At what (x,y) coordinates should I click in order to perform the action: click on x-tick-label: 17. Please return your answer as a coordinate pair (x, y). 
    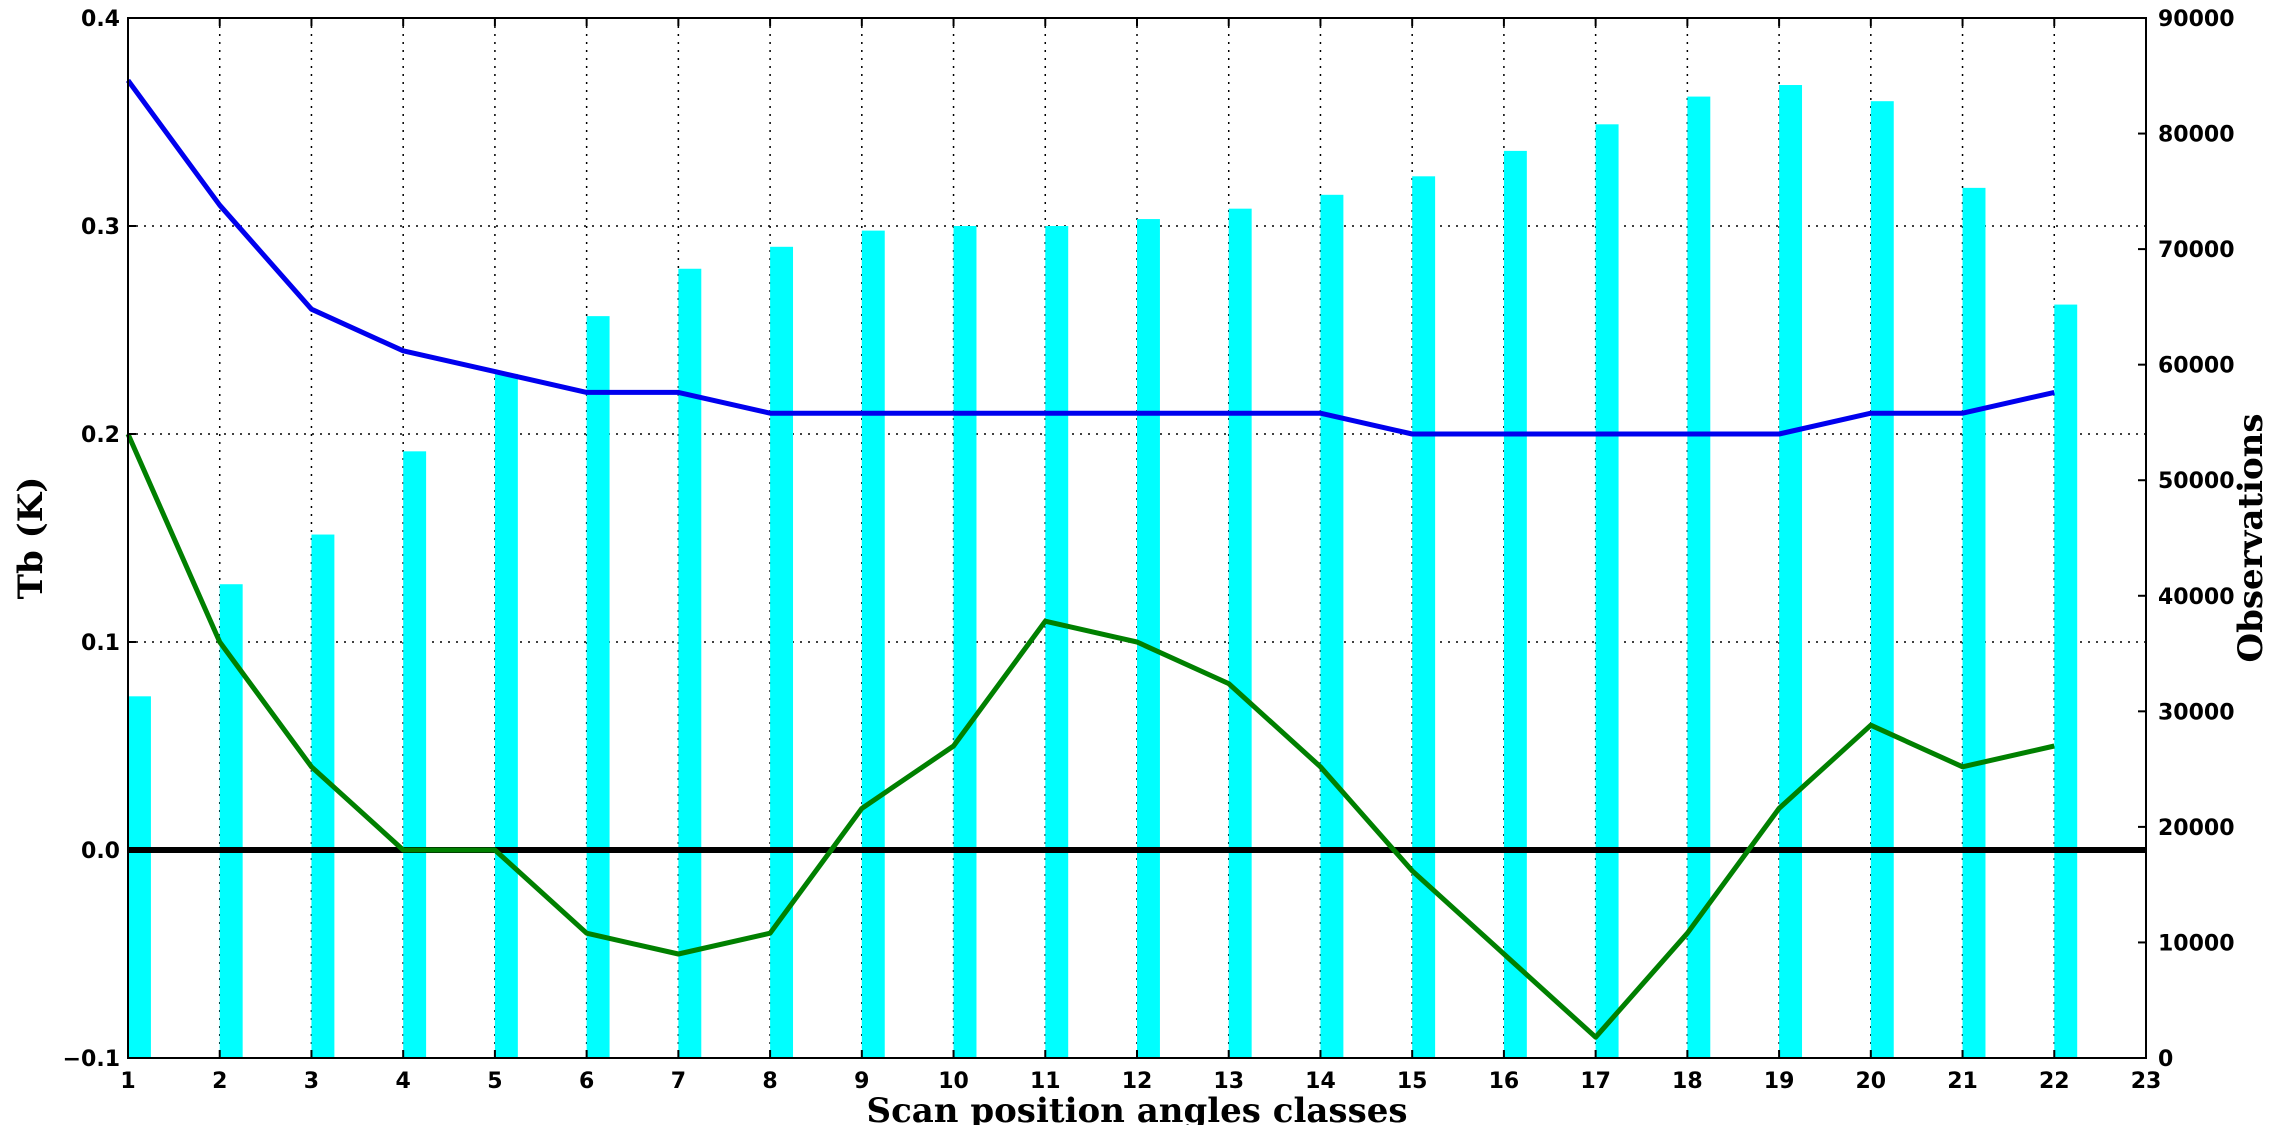
    Looking at the image, I should click on (1595, 1081).